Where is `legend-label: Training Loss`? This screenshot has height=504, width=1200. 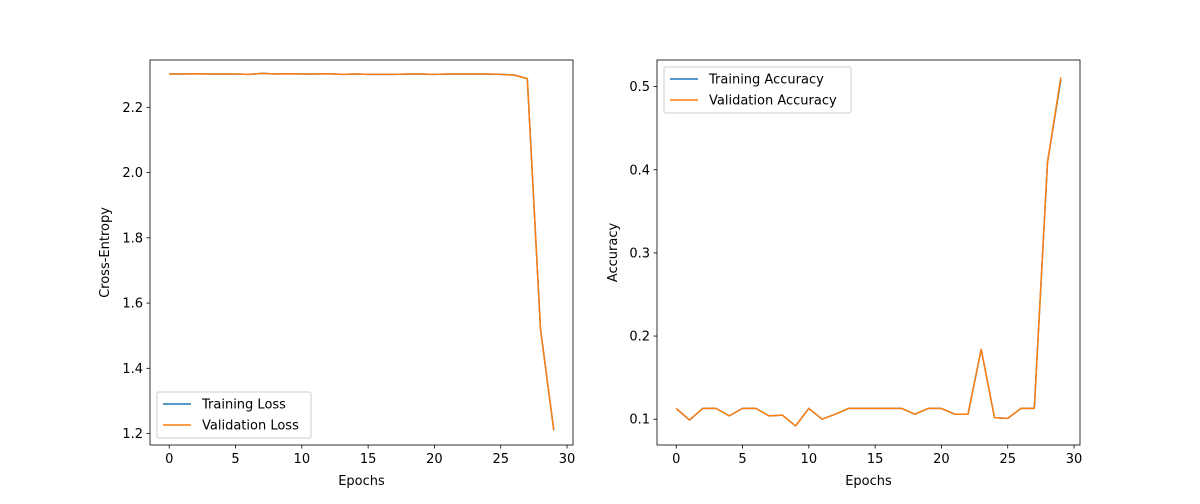 legend-label: Training Loss is located at coordinates (243, 405).